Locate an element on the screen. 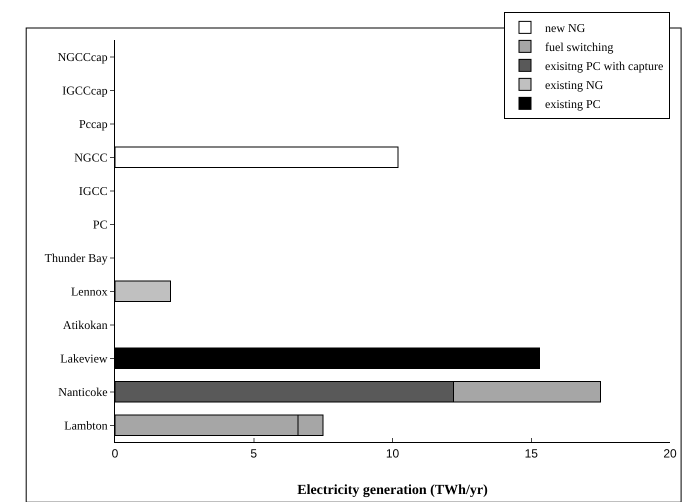 The image size is (690, 502). legend-label: exisitng PC with capture is located at coordinates (604, 66).